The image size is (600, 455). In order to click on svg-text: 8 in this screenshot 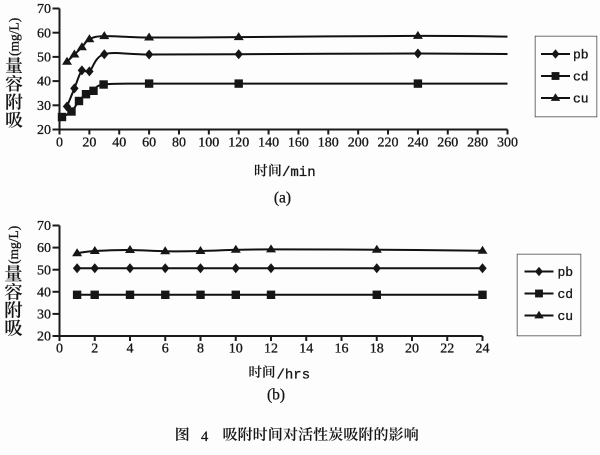, I will do `click(200, 349)`.